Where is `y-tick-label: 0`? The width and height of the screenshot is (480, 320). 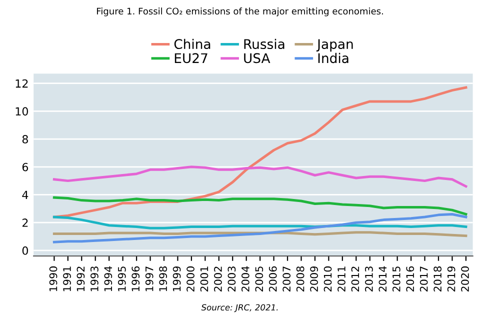
y-tick-label: 0 is located at coordinates (25, 250).